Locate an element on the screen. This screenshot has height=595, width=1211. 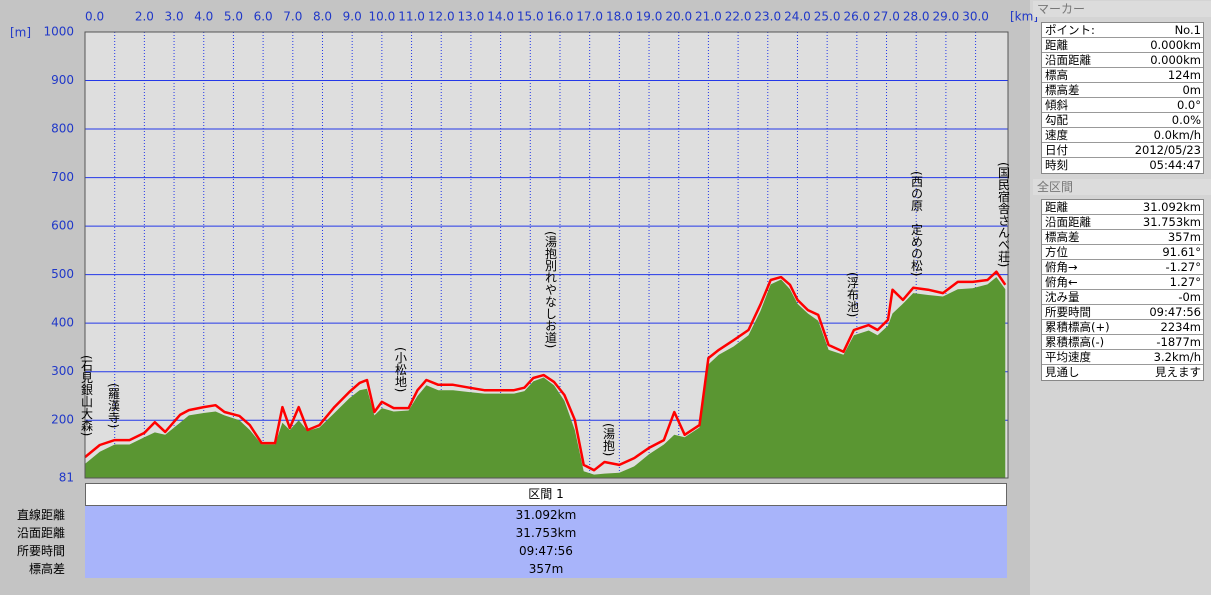
info-row: 距離 31.092km is located at coordinates (1122, 207).